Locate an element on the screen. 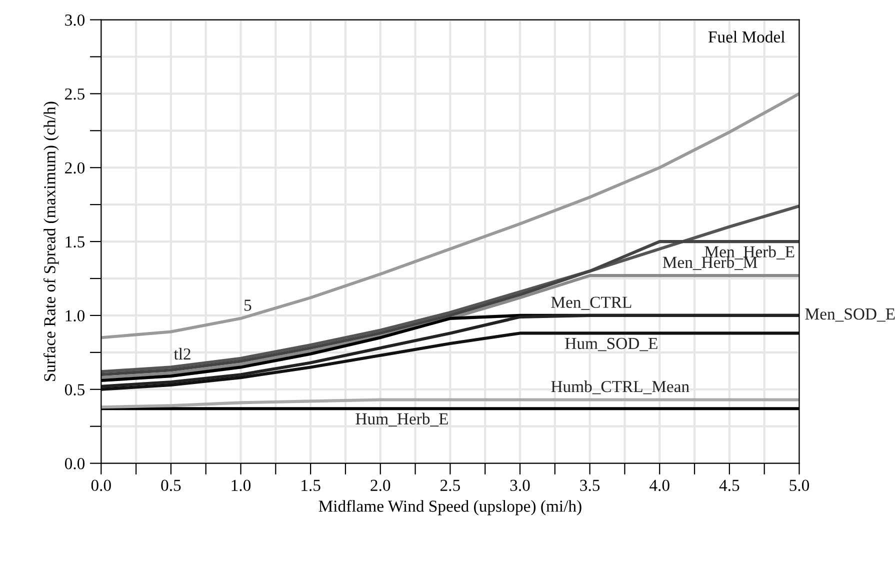 This screenshot has width=895, height=565. x-tick-label: 4.5 is located at coordinates (729, 486).